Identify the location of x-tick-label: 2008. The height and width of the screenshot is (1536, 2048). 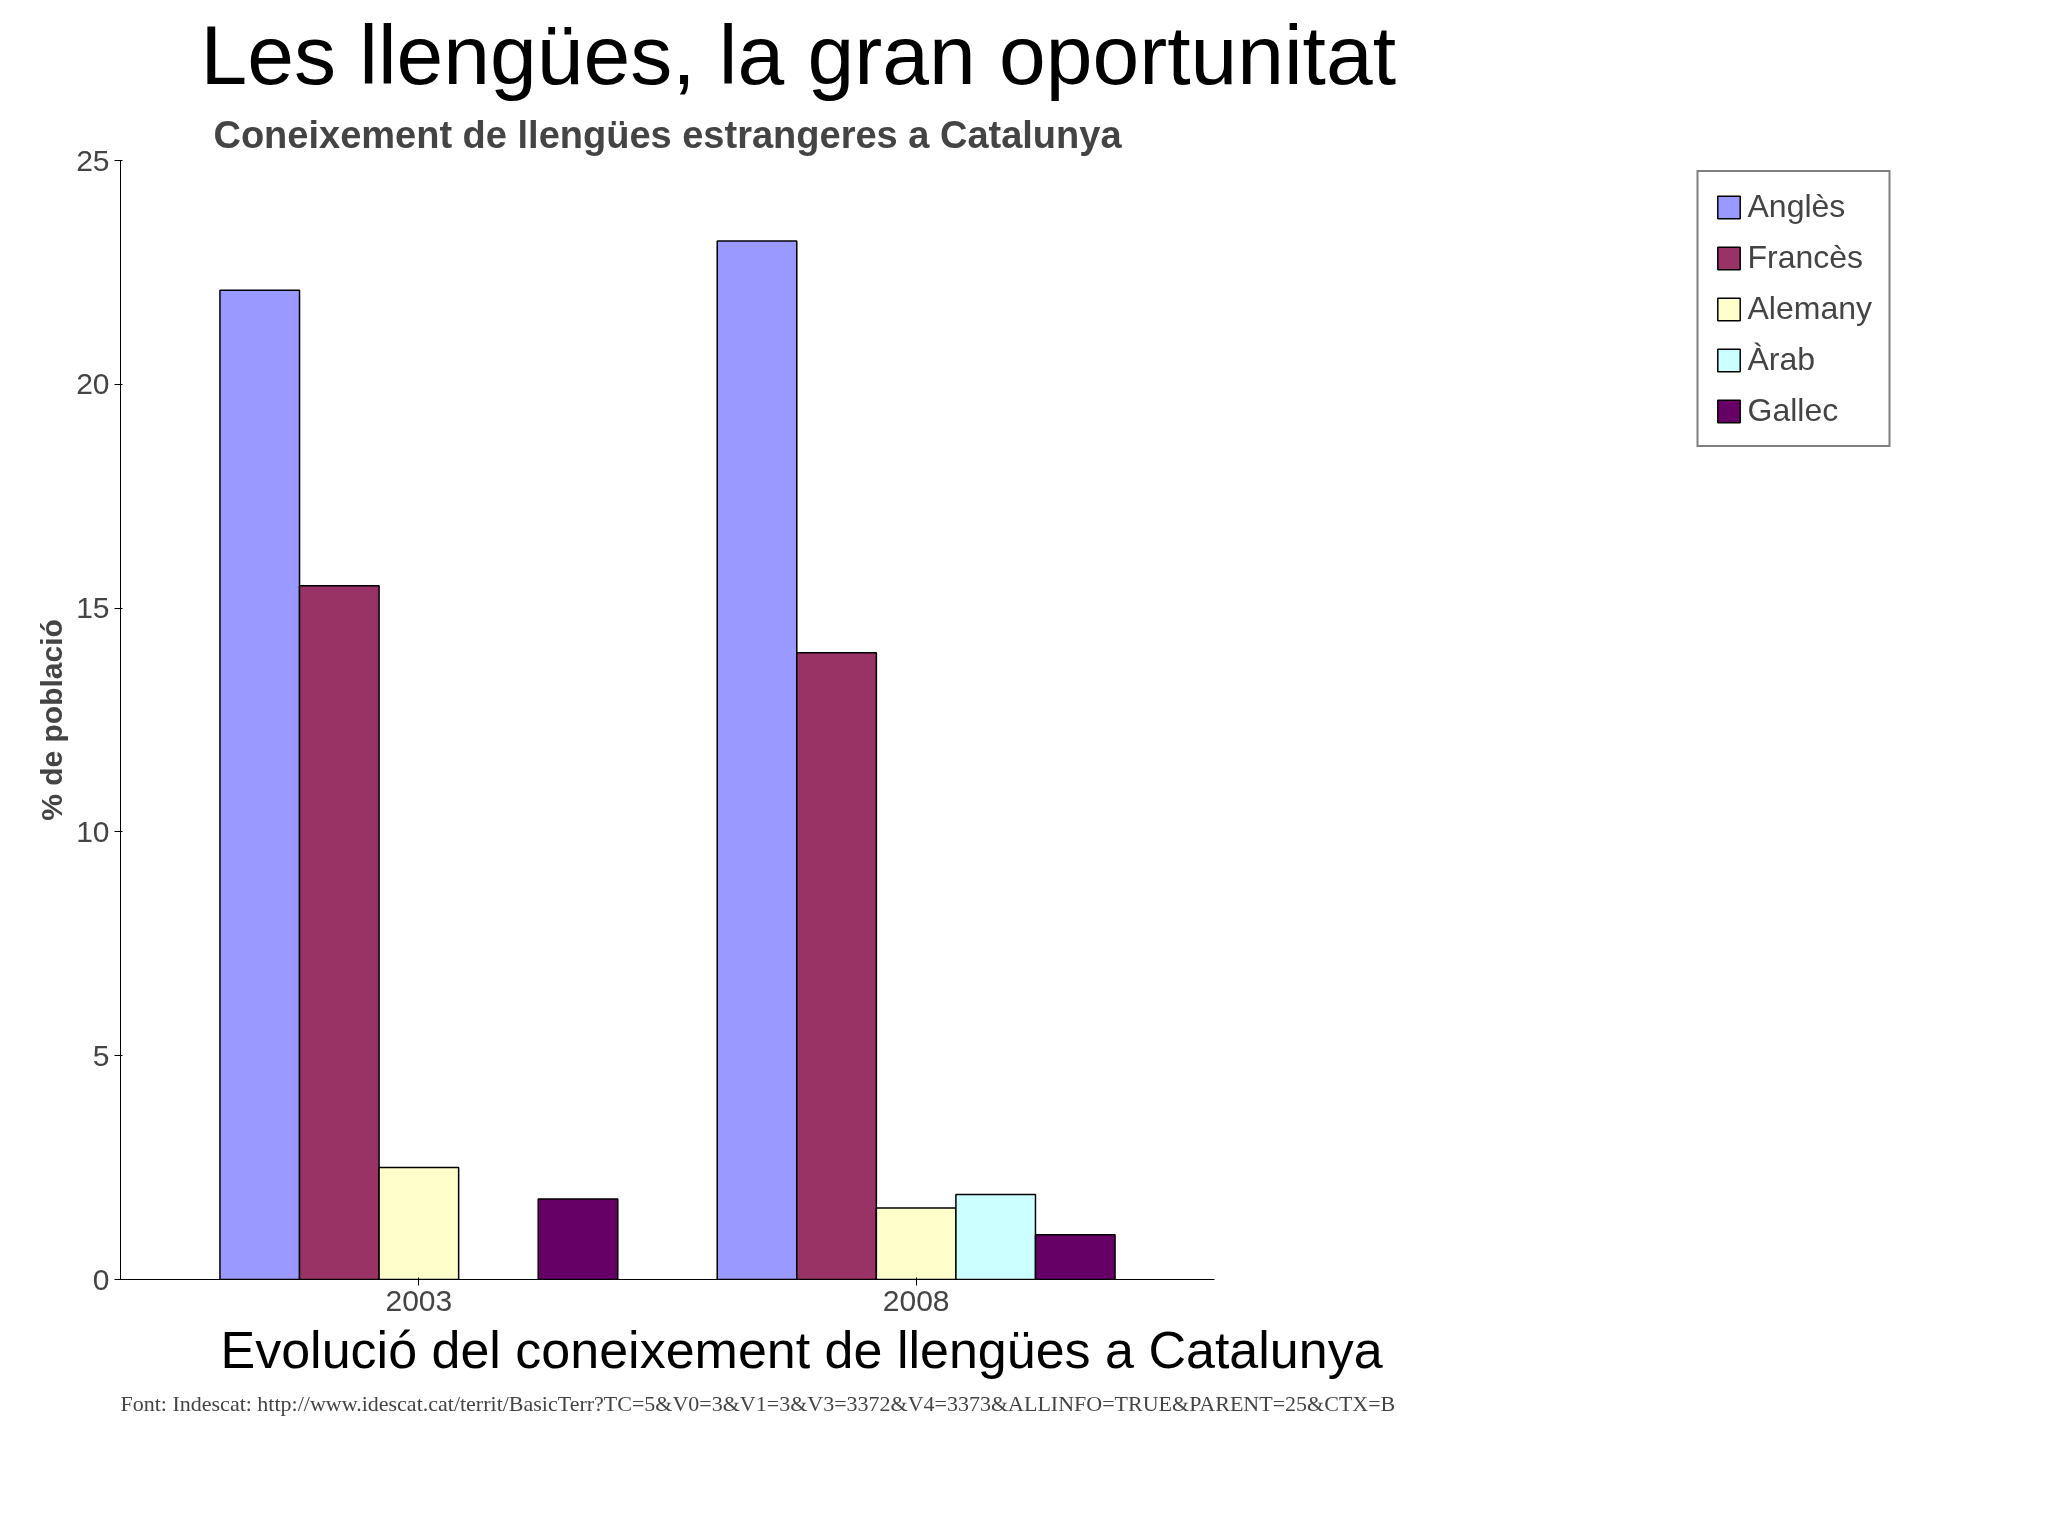
(916, 1300).